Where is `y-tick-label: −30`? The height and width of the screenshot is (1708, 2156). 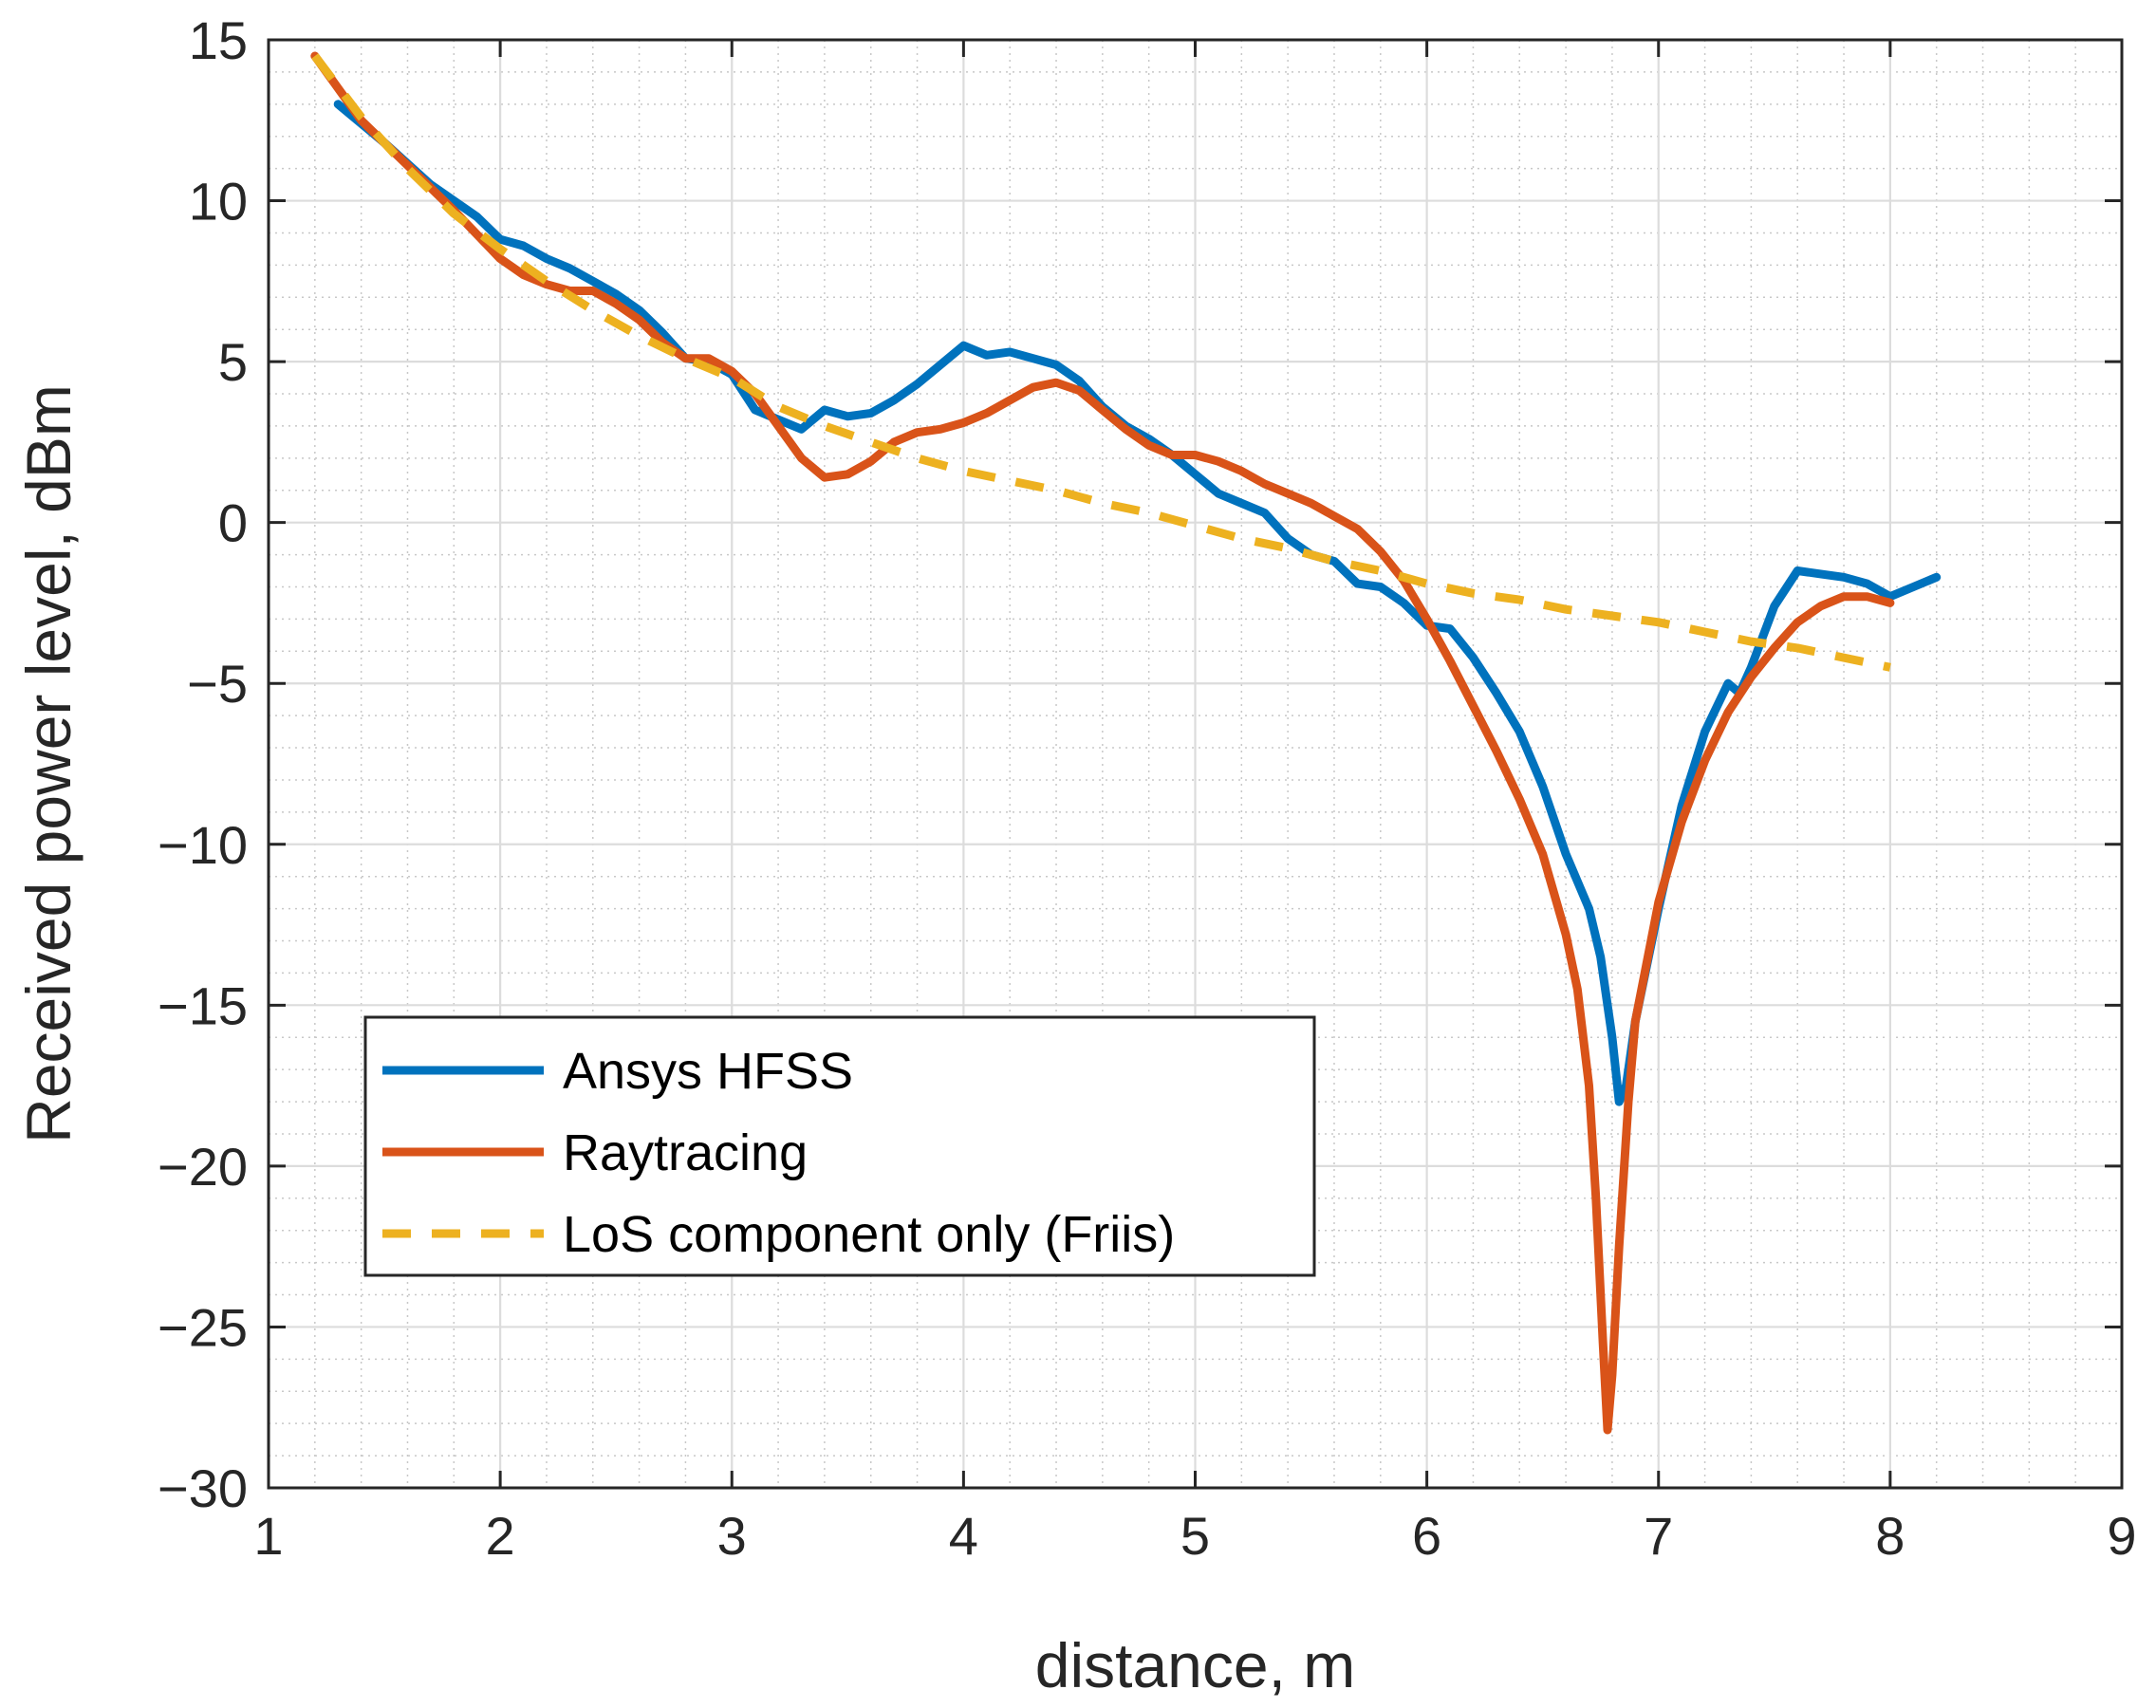
y-tick-label: −30 is located at coordinates (203, 1488).